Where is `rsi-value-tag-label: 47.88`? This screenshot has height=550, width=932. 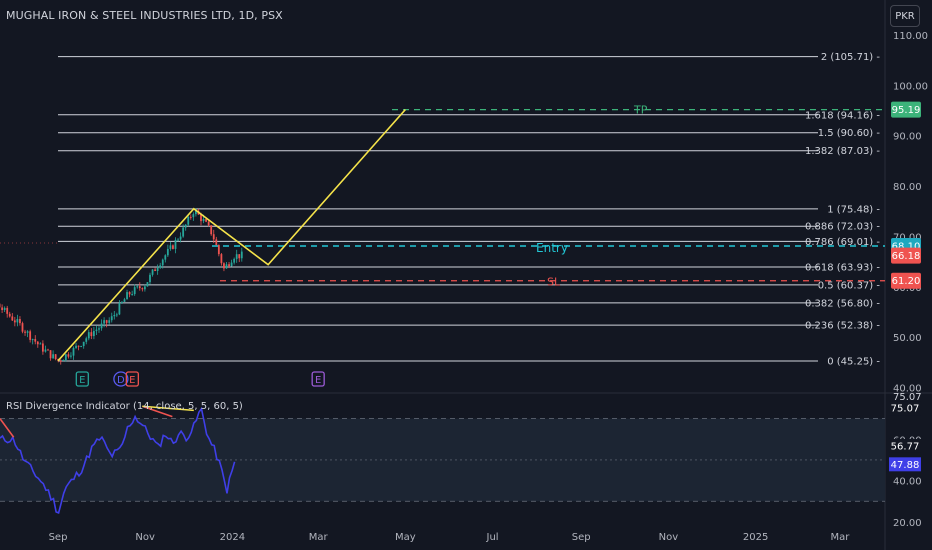 rsi-value-tag-label: 47.88 is located at coordinates (905, 465).